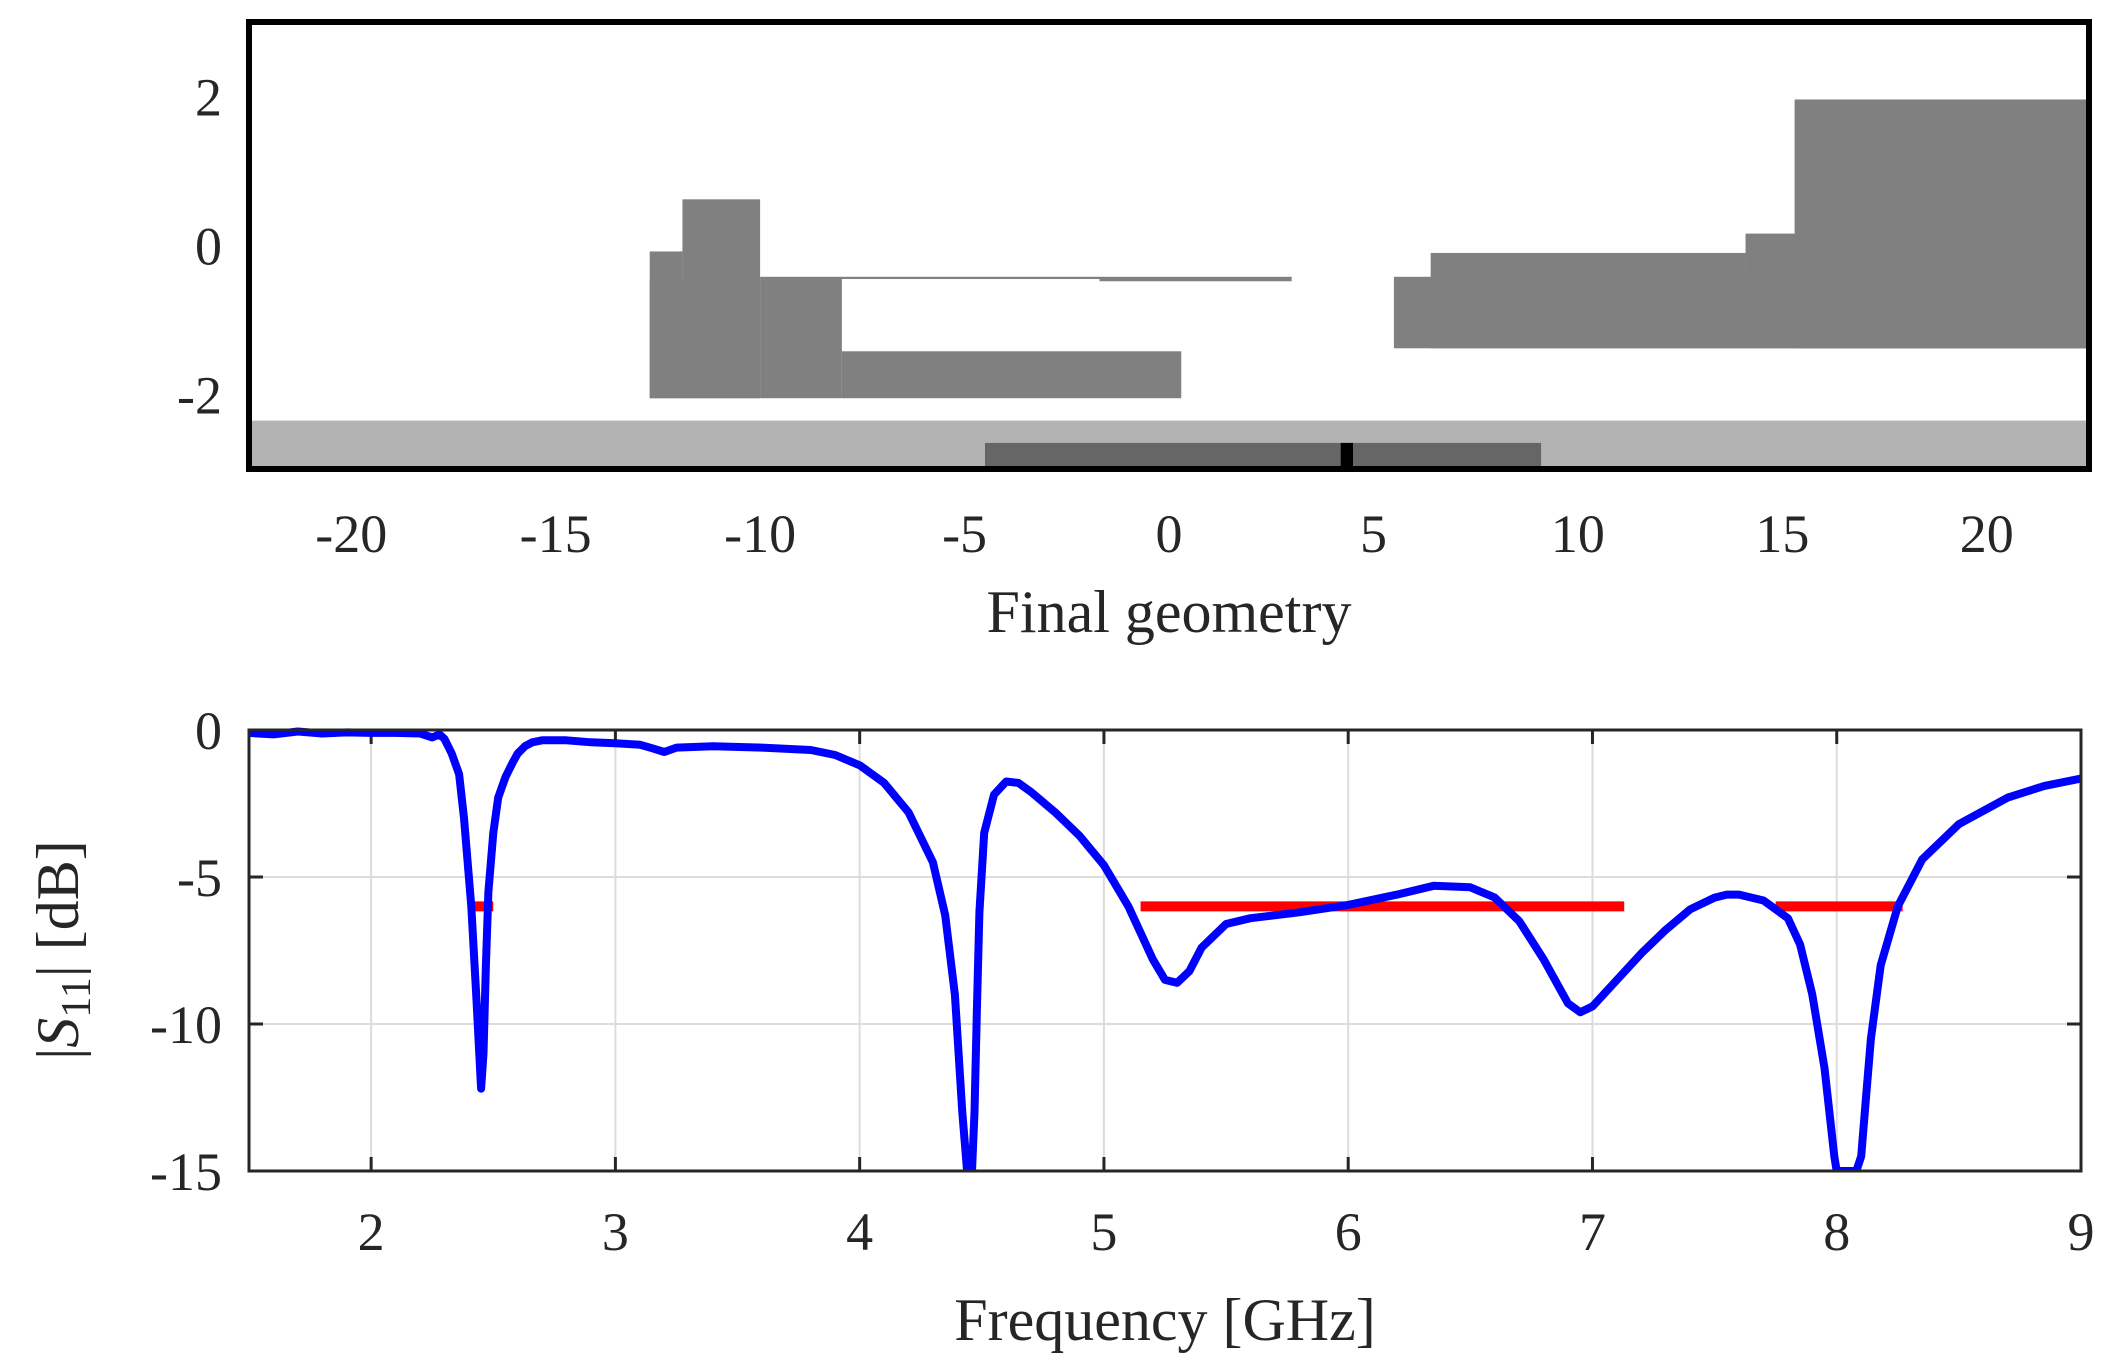  I want to click on geometry-x-tick-label: 10, so click(1578, 534).